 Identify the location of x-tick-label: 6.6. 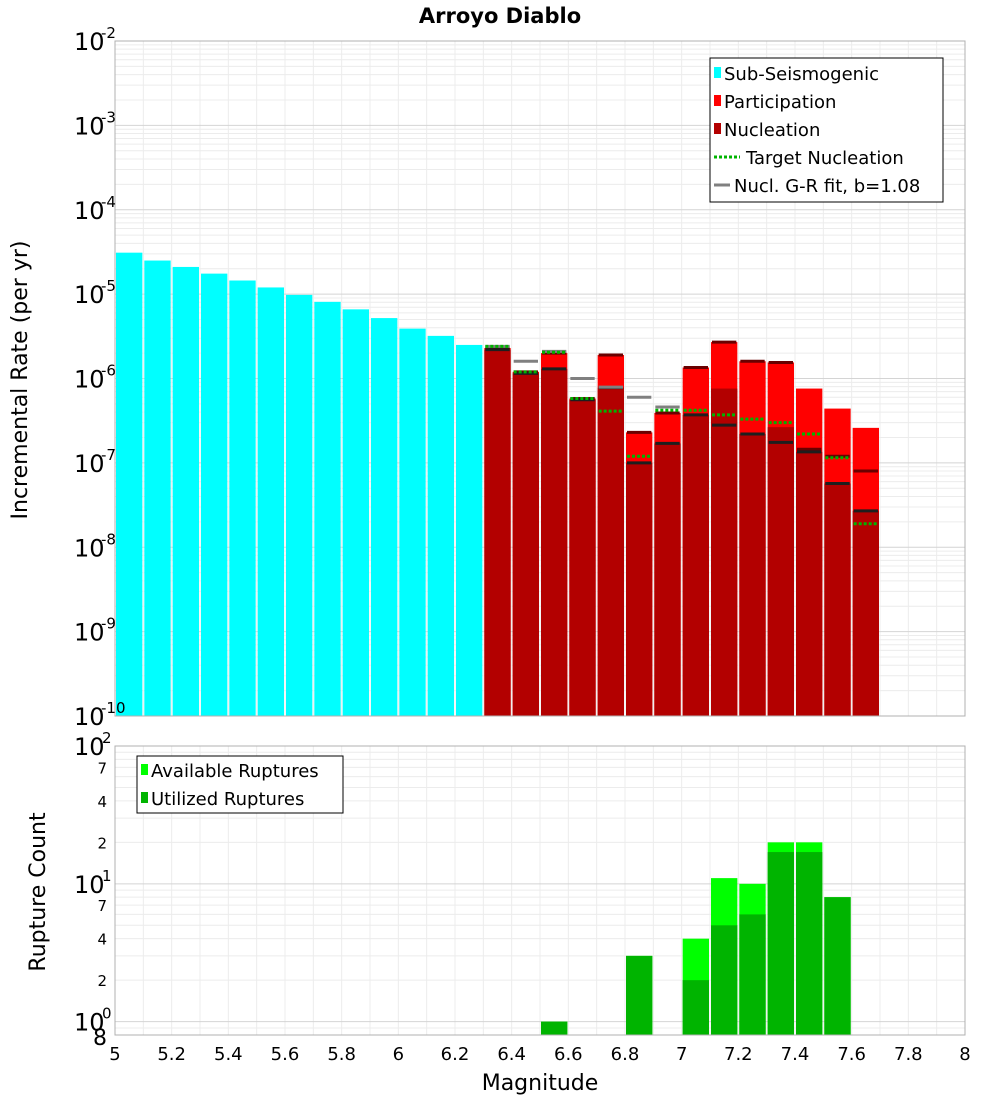
(568, 1054).